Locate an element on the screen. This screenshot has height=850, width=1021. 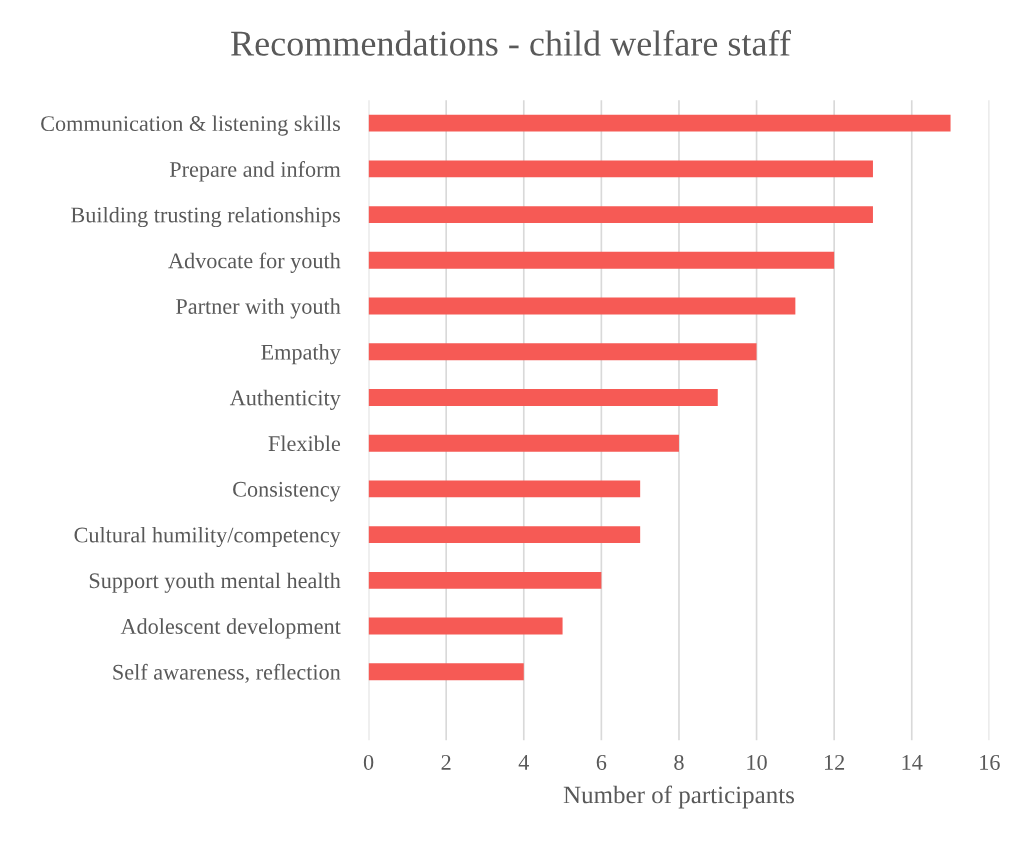
x-tick-label: 2 is located at coordinates (446, 762).